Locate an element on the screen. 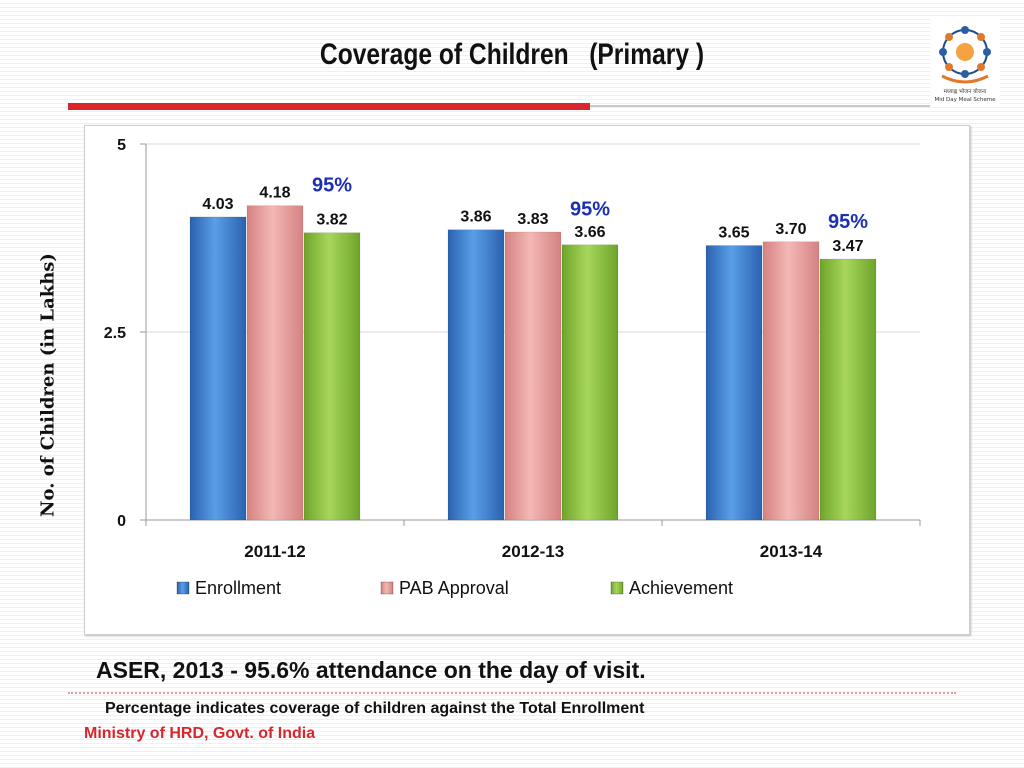  title-underline-red is located at coordinates (329, 106).